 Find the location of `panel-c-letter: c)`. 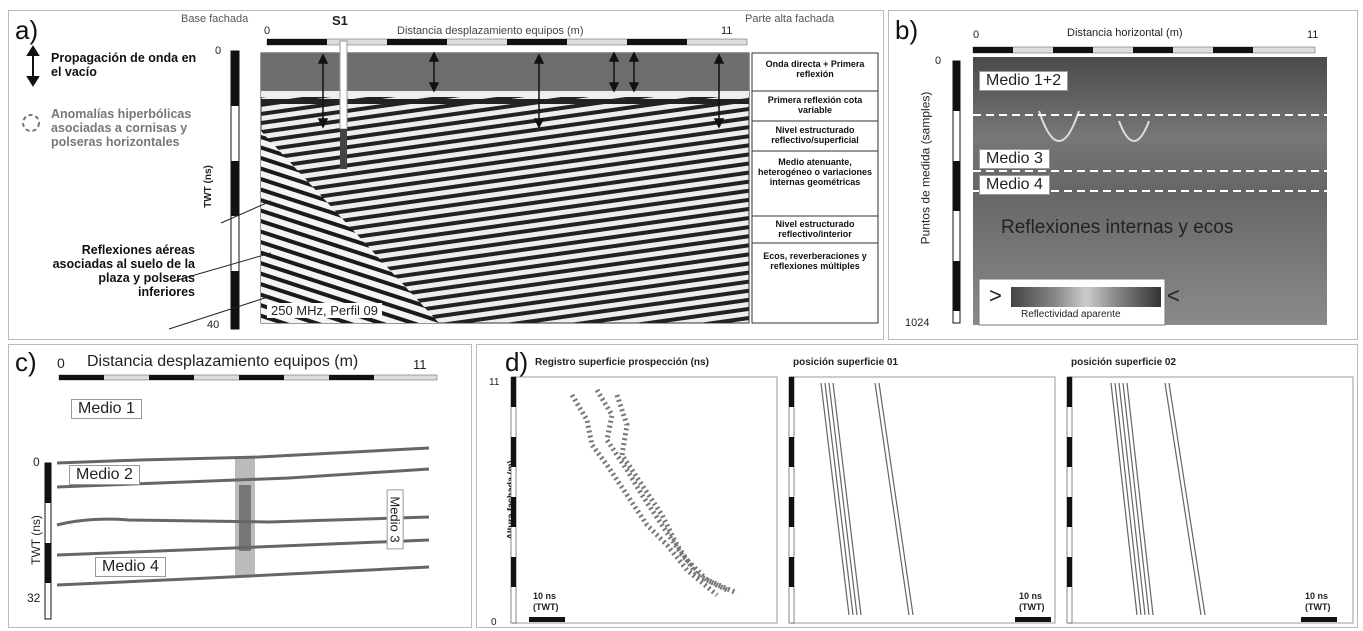

panel-c-letter: c) is located at coordinates (26, 362).